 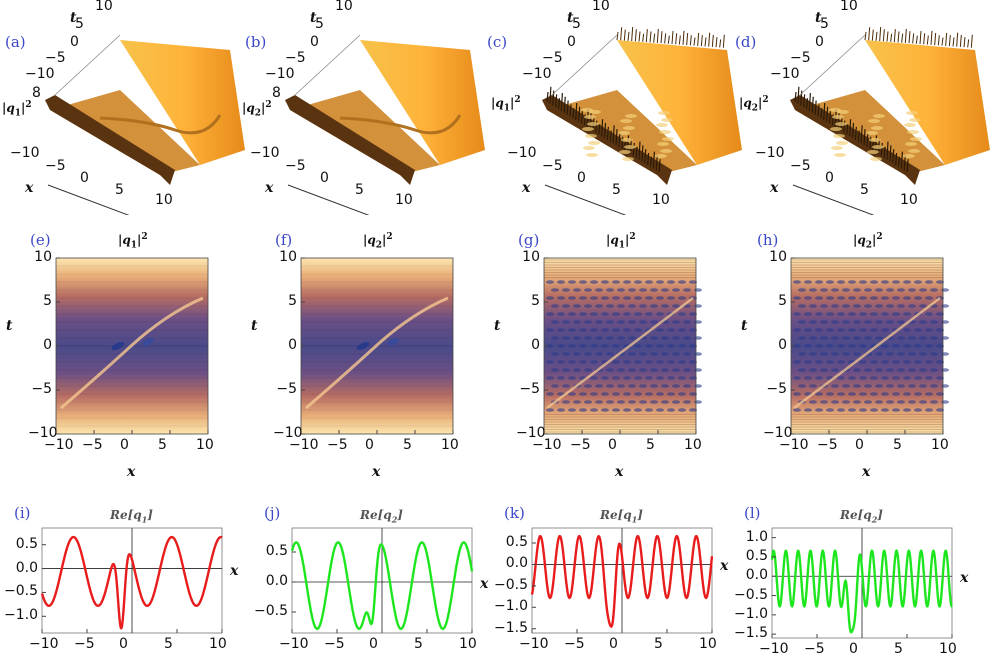 I want to click on soliton-ridge, so click(x=160, y=124).